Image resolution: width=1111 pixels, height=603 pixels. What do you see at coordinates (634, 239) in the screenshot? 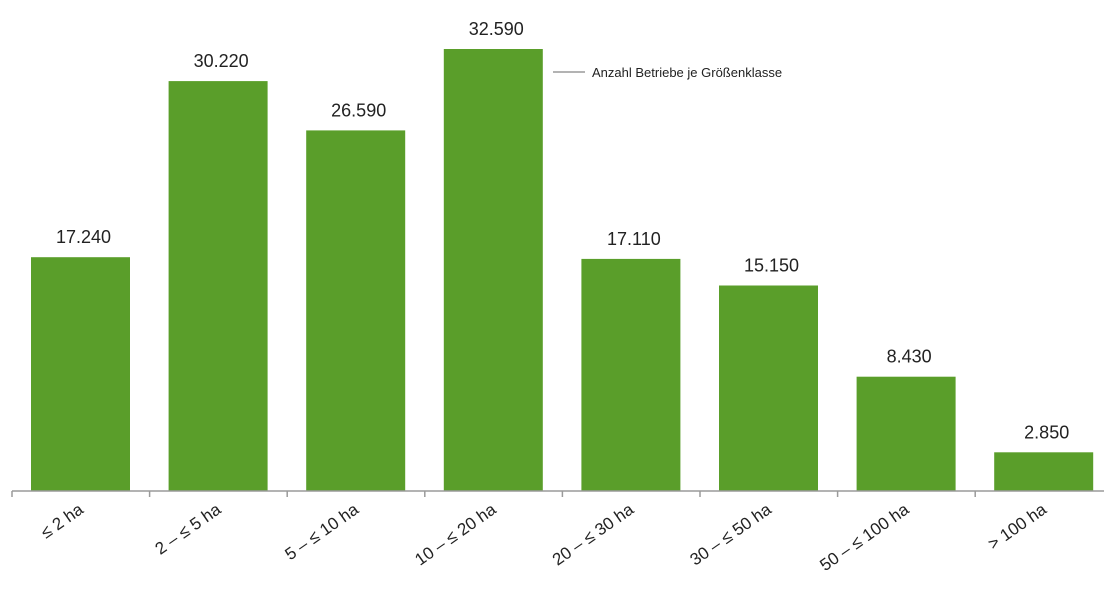
I see `data-label: 17.110` at bounding box center [634, 239].